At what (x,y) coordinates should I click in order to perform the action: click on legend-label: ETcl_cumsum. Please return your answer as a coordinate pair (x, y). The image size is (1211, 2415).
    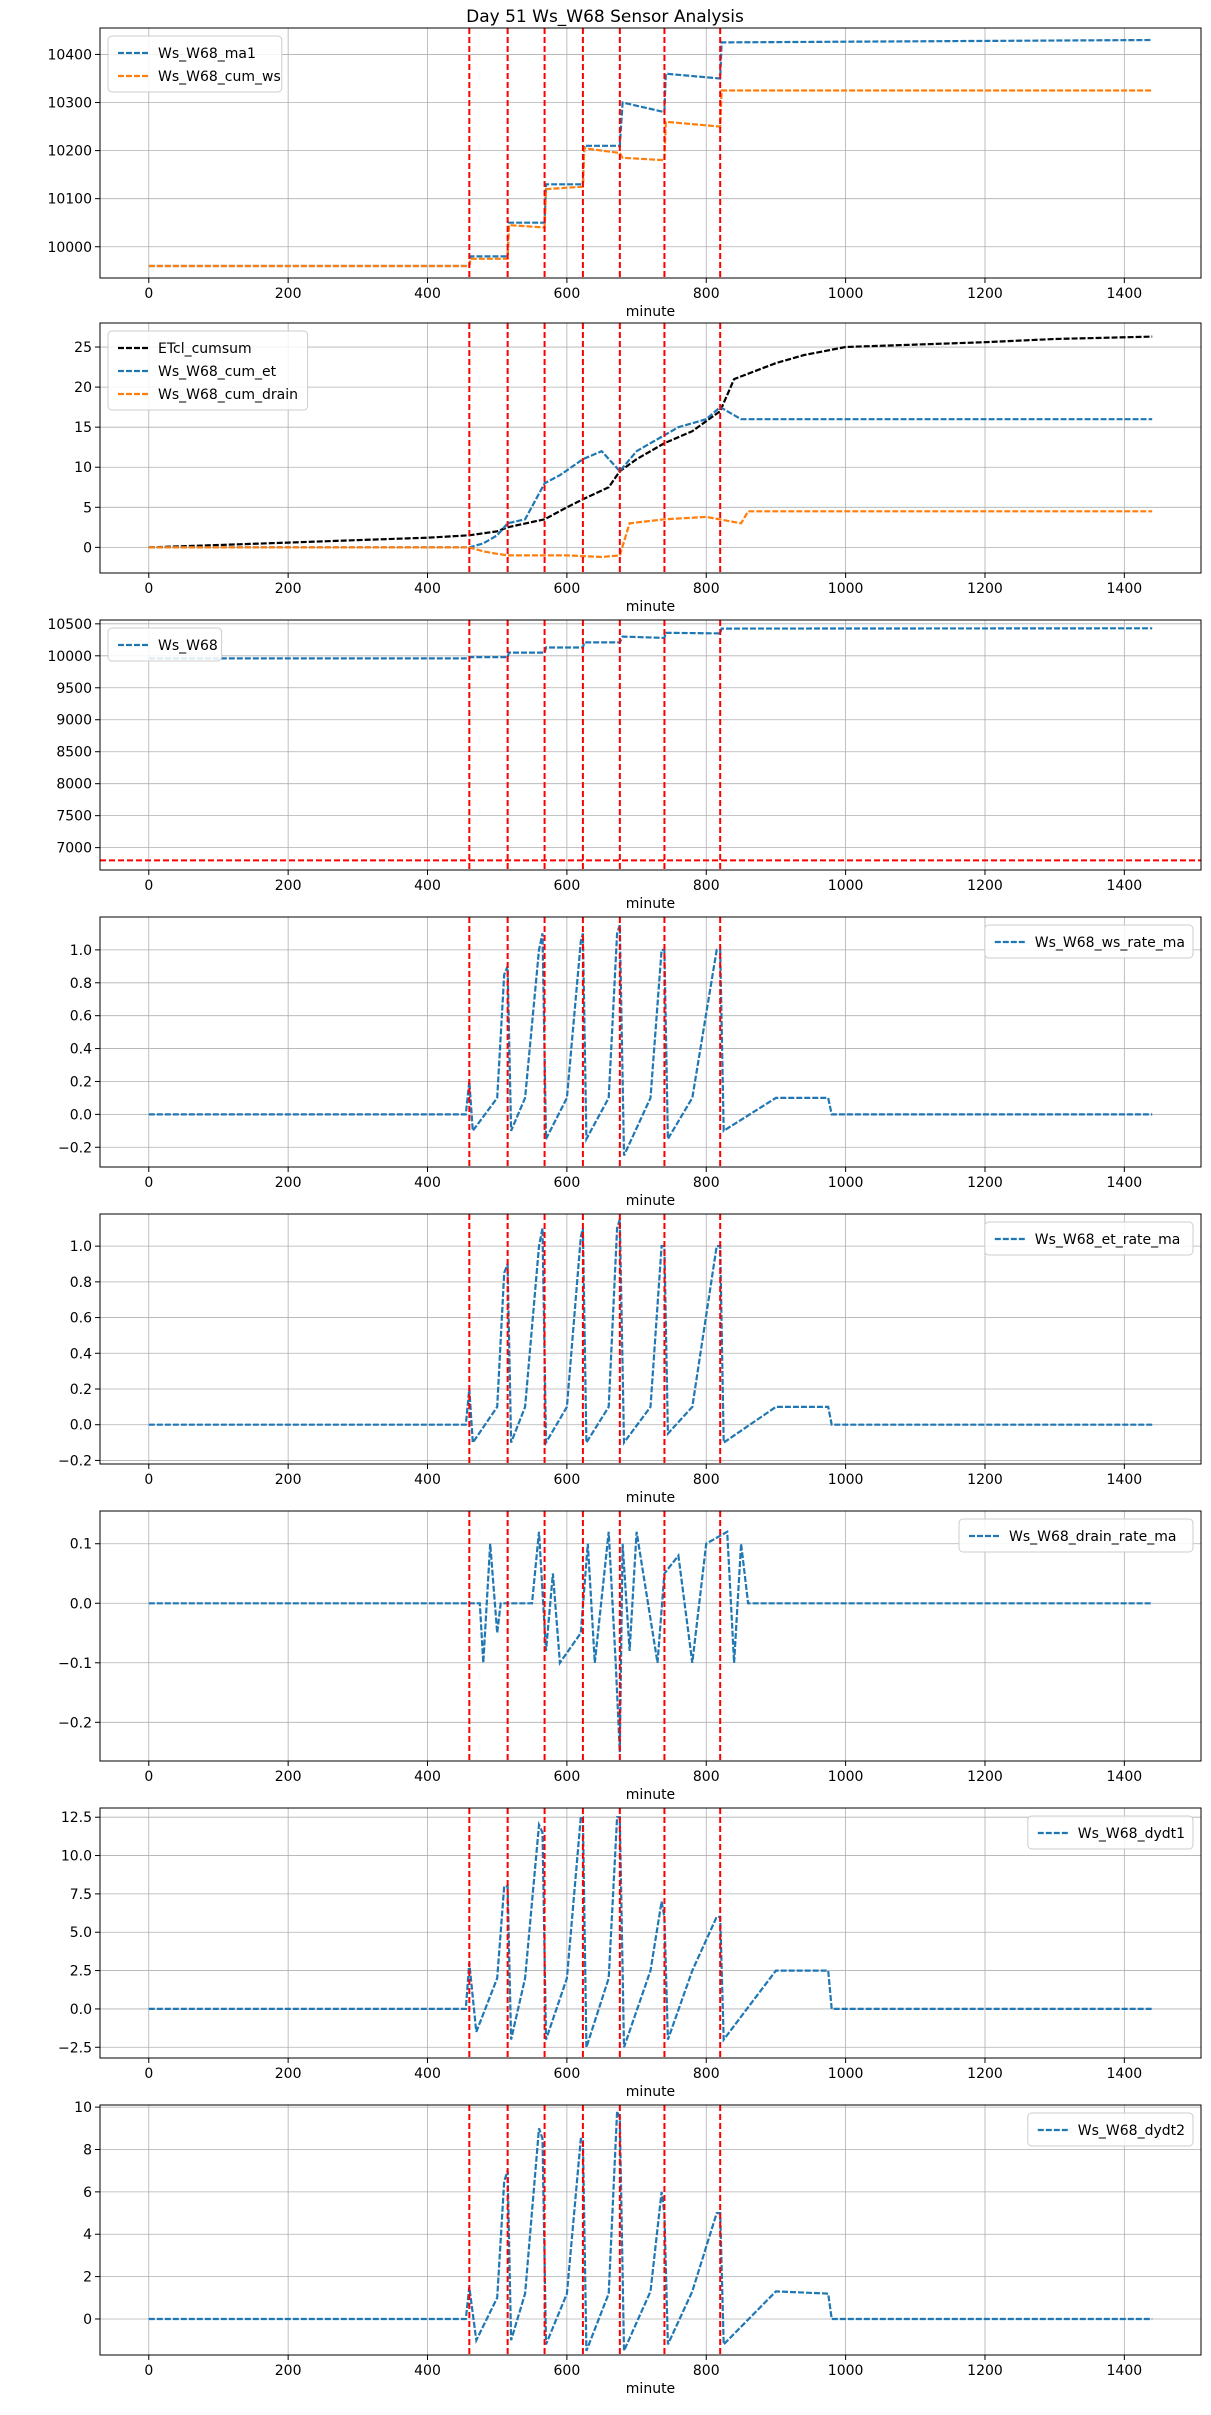
    Looking at the image, I should click on (205, 349).